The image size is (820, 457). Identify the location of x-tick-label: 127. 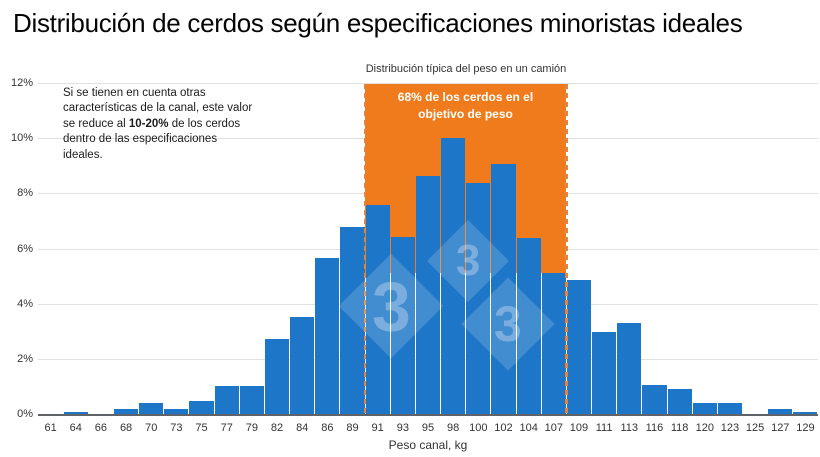
(780, 428).